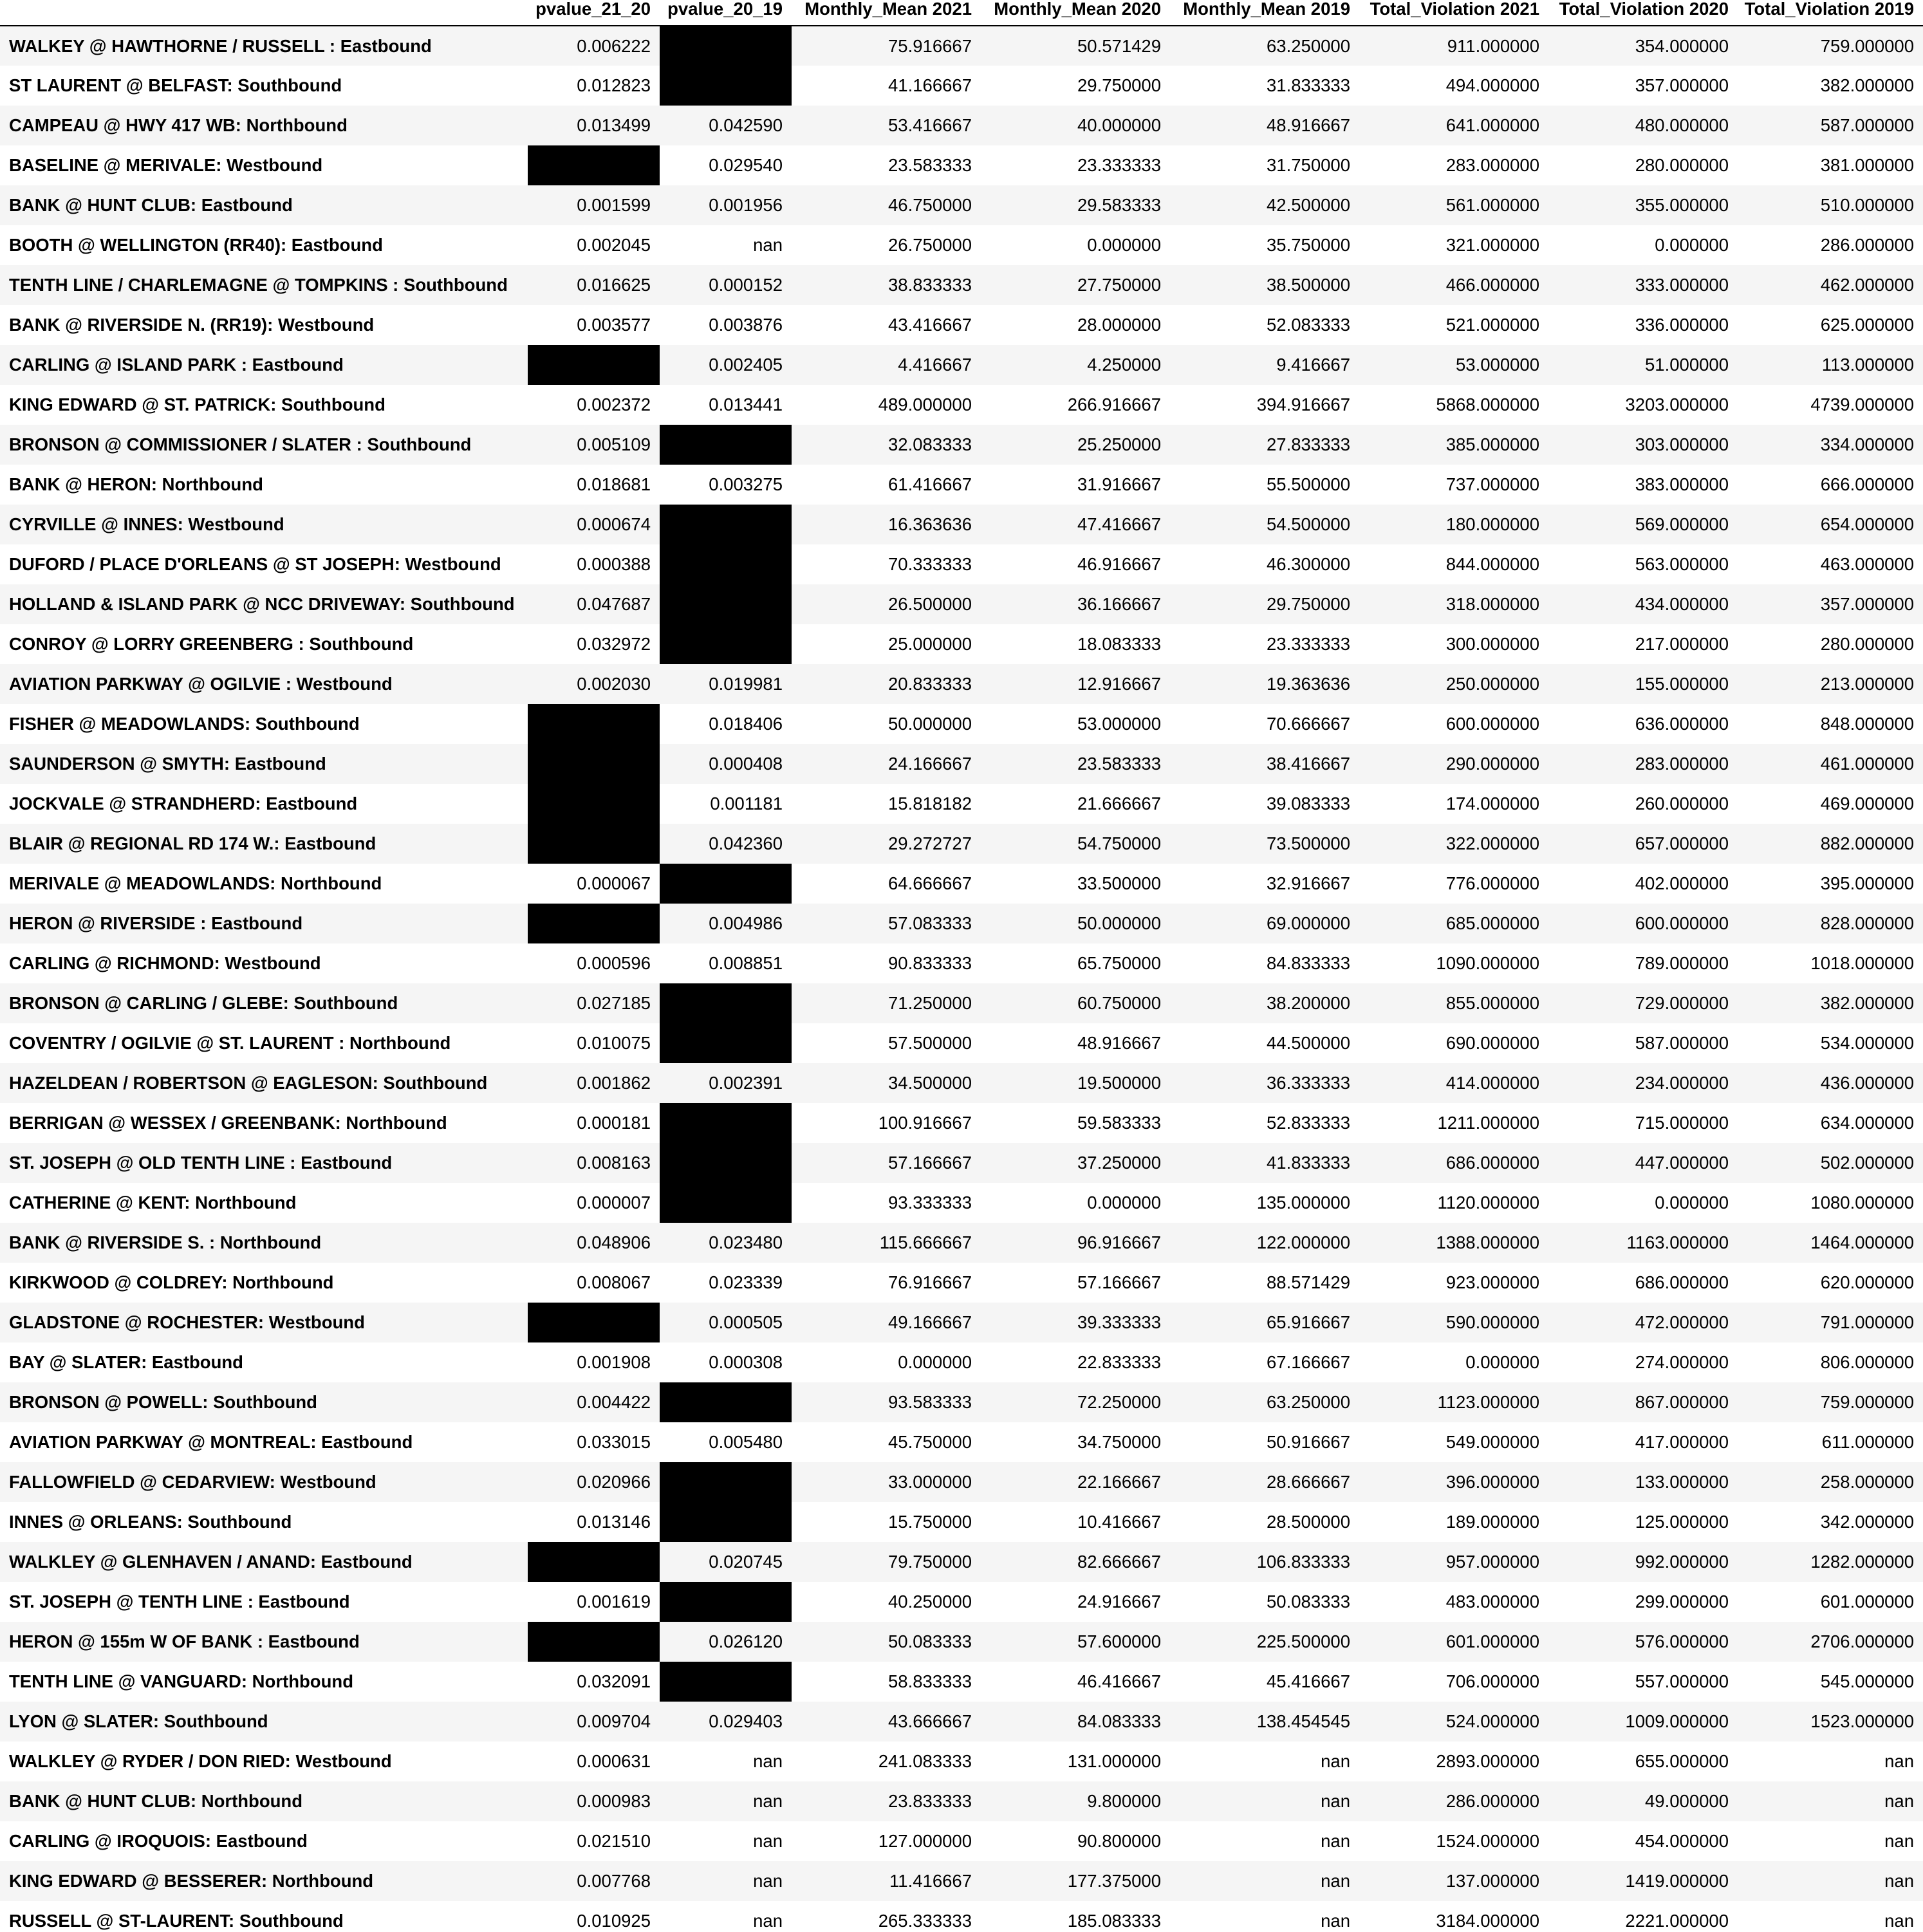 The height and width of the screenshot is (1932, 1923). I want to click on table-cell: 88.571429, so click(1308, 1282).